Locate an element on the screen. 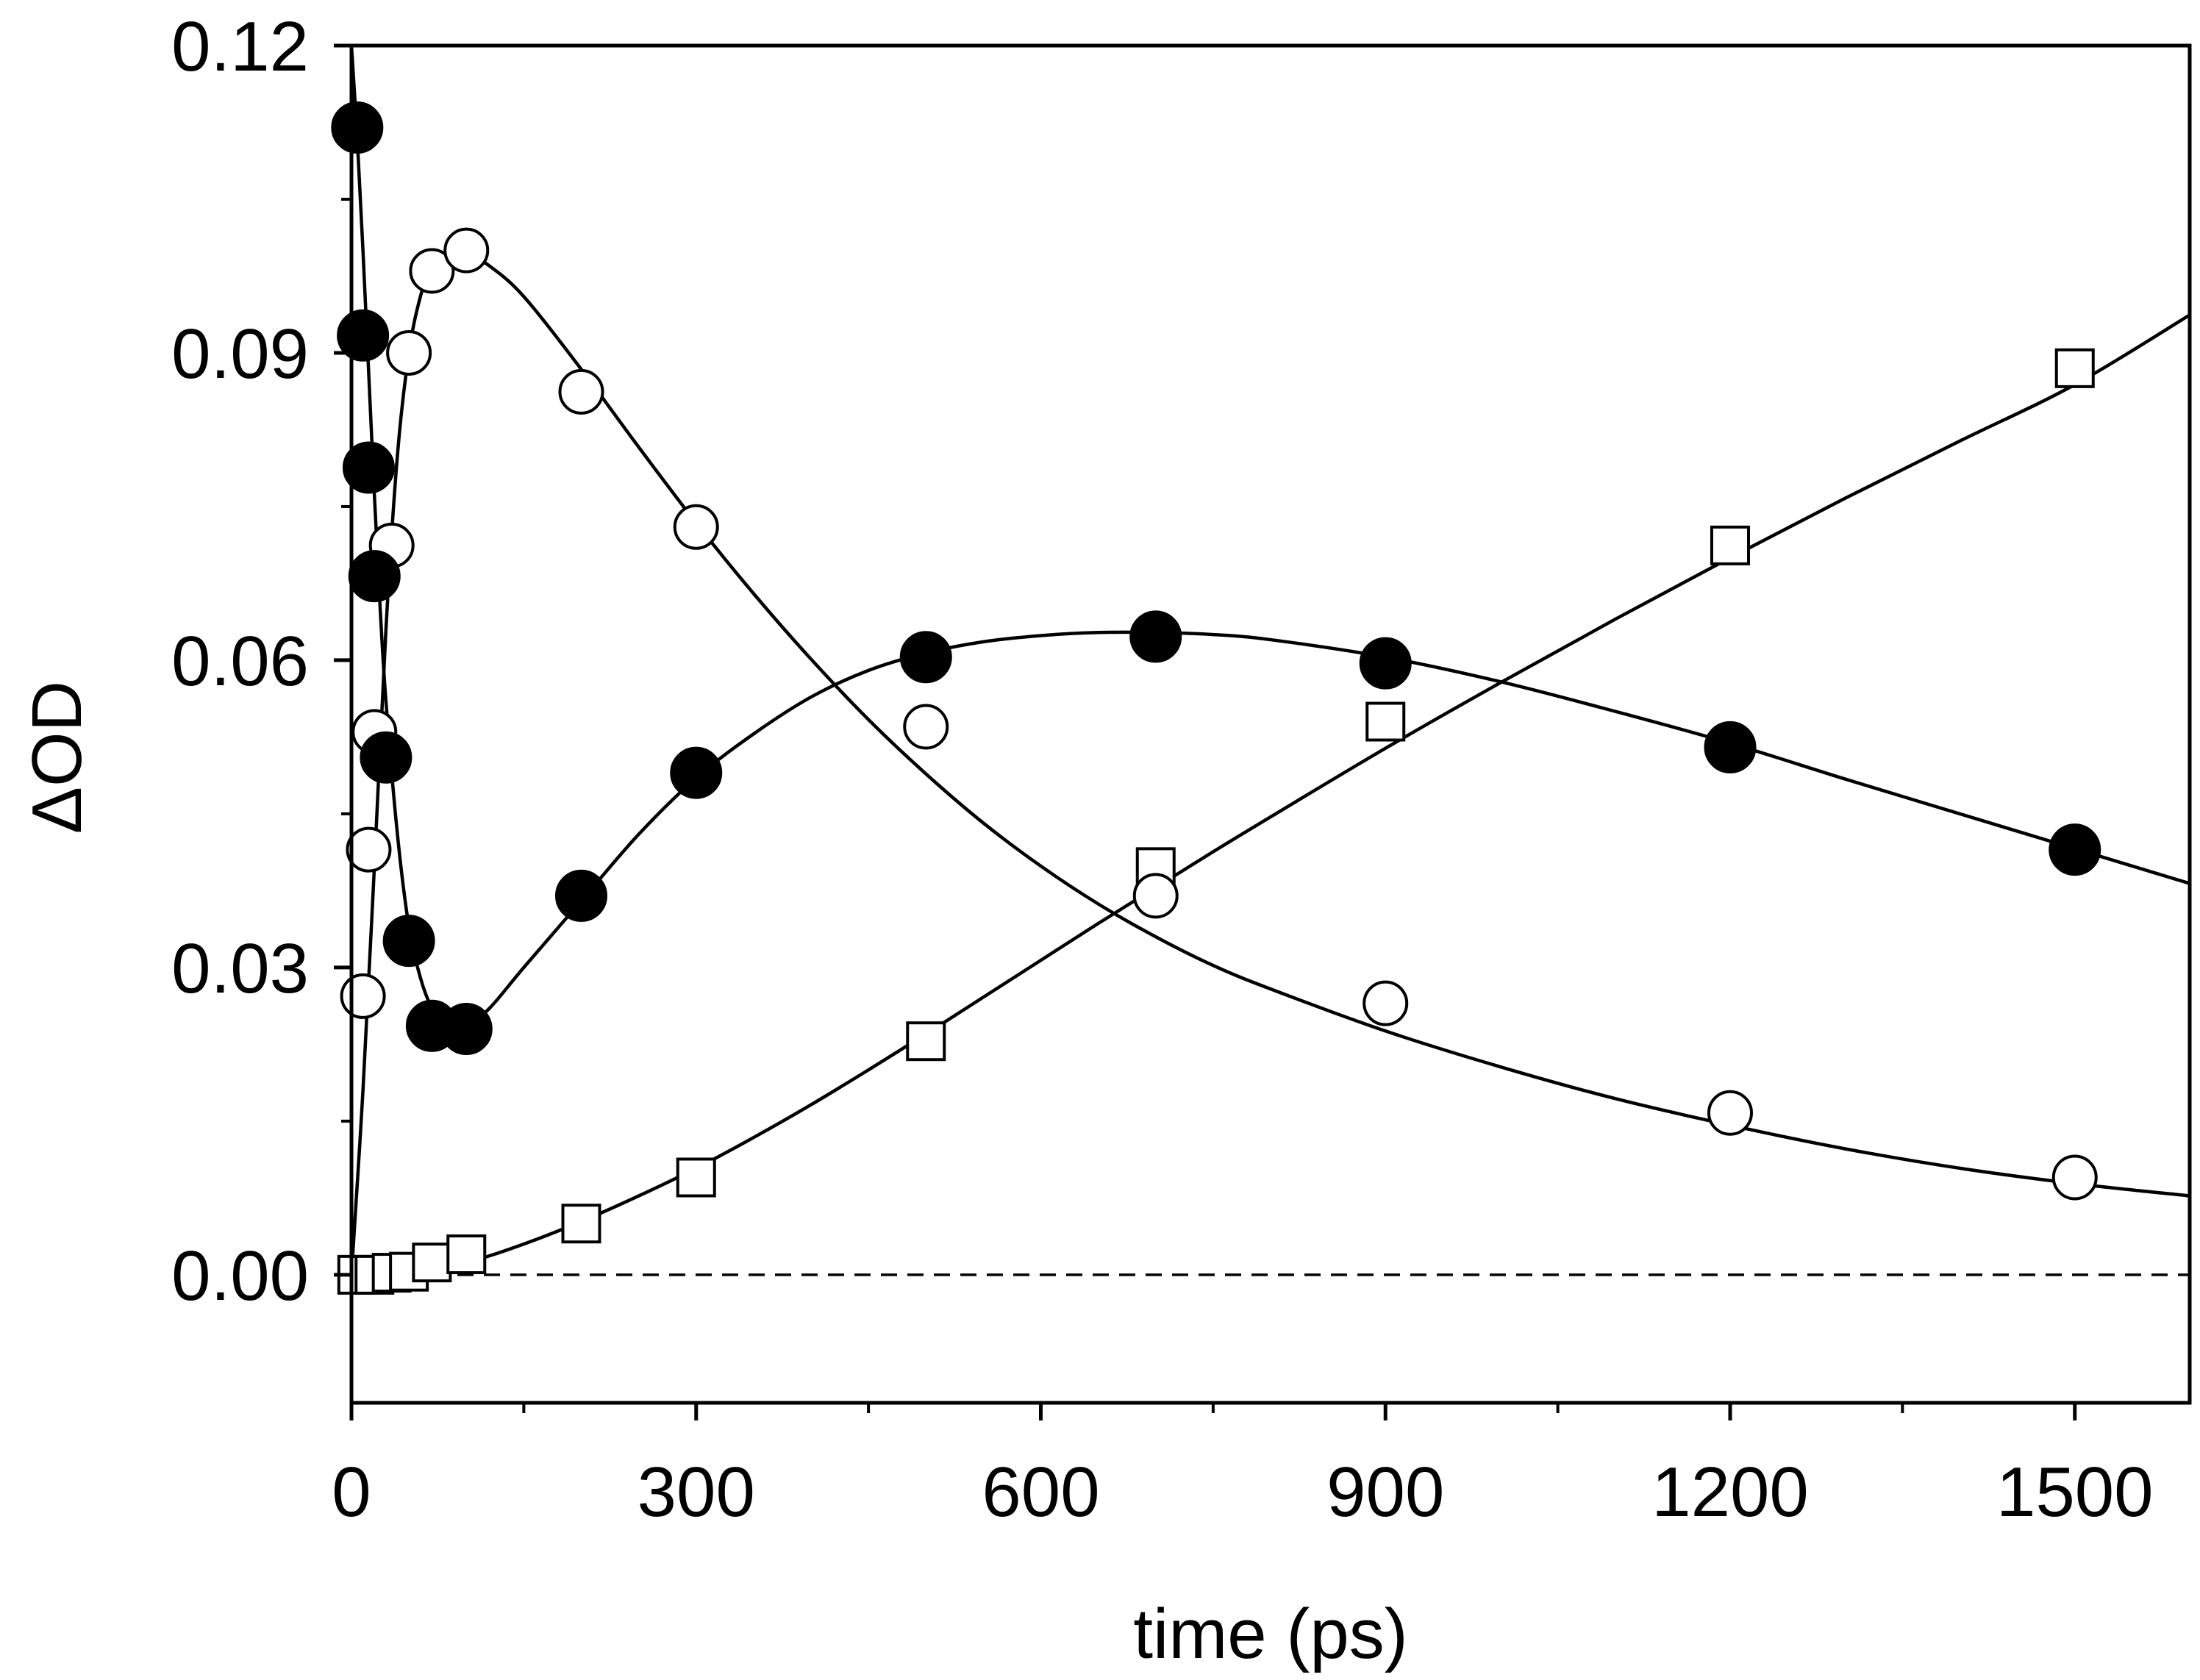  x-tick-label: 900 is located at coordinates (1385, 1492).